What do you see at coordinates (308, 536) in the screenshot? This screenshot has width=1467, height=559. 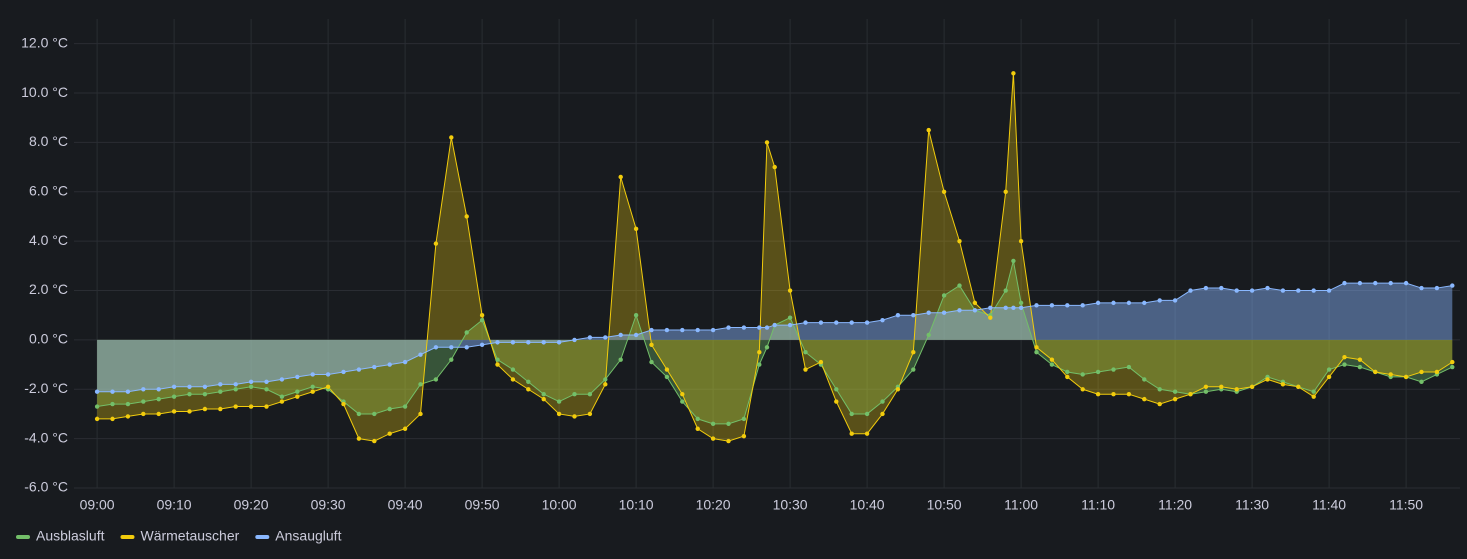 I see `legend-label: Ansaugluft` at bounding box center [308, 536].